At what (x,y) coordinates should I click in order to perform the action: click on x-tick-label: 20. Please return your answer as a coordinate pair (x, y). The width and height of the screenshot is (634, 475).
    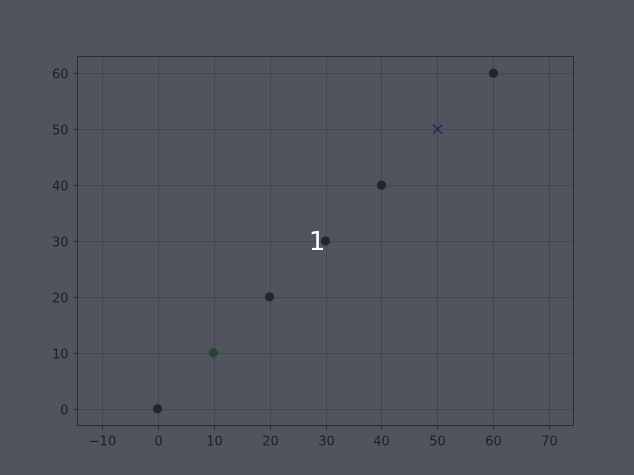
    Looking at the image, I should click on (270, 442).